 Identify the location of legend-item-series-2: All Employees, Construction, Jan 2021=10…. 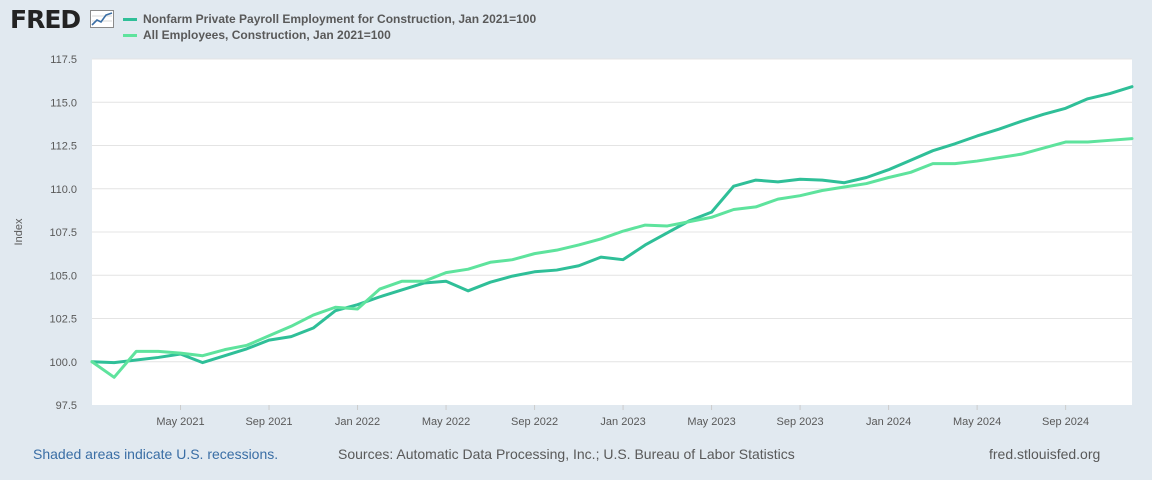
(257, 35).